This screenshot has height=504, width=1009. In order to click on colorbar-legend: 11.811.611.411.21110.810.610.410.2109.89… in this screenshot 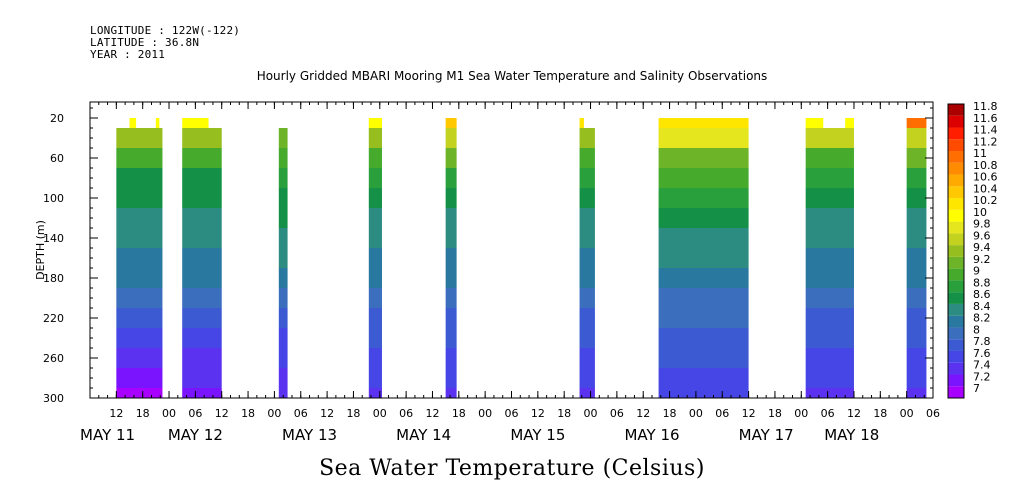, I will do `click(972, 249)`.